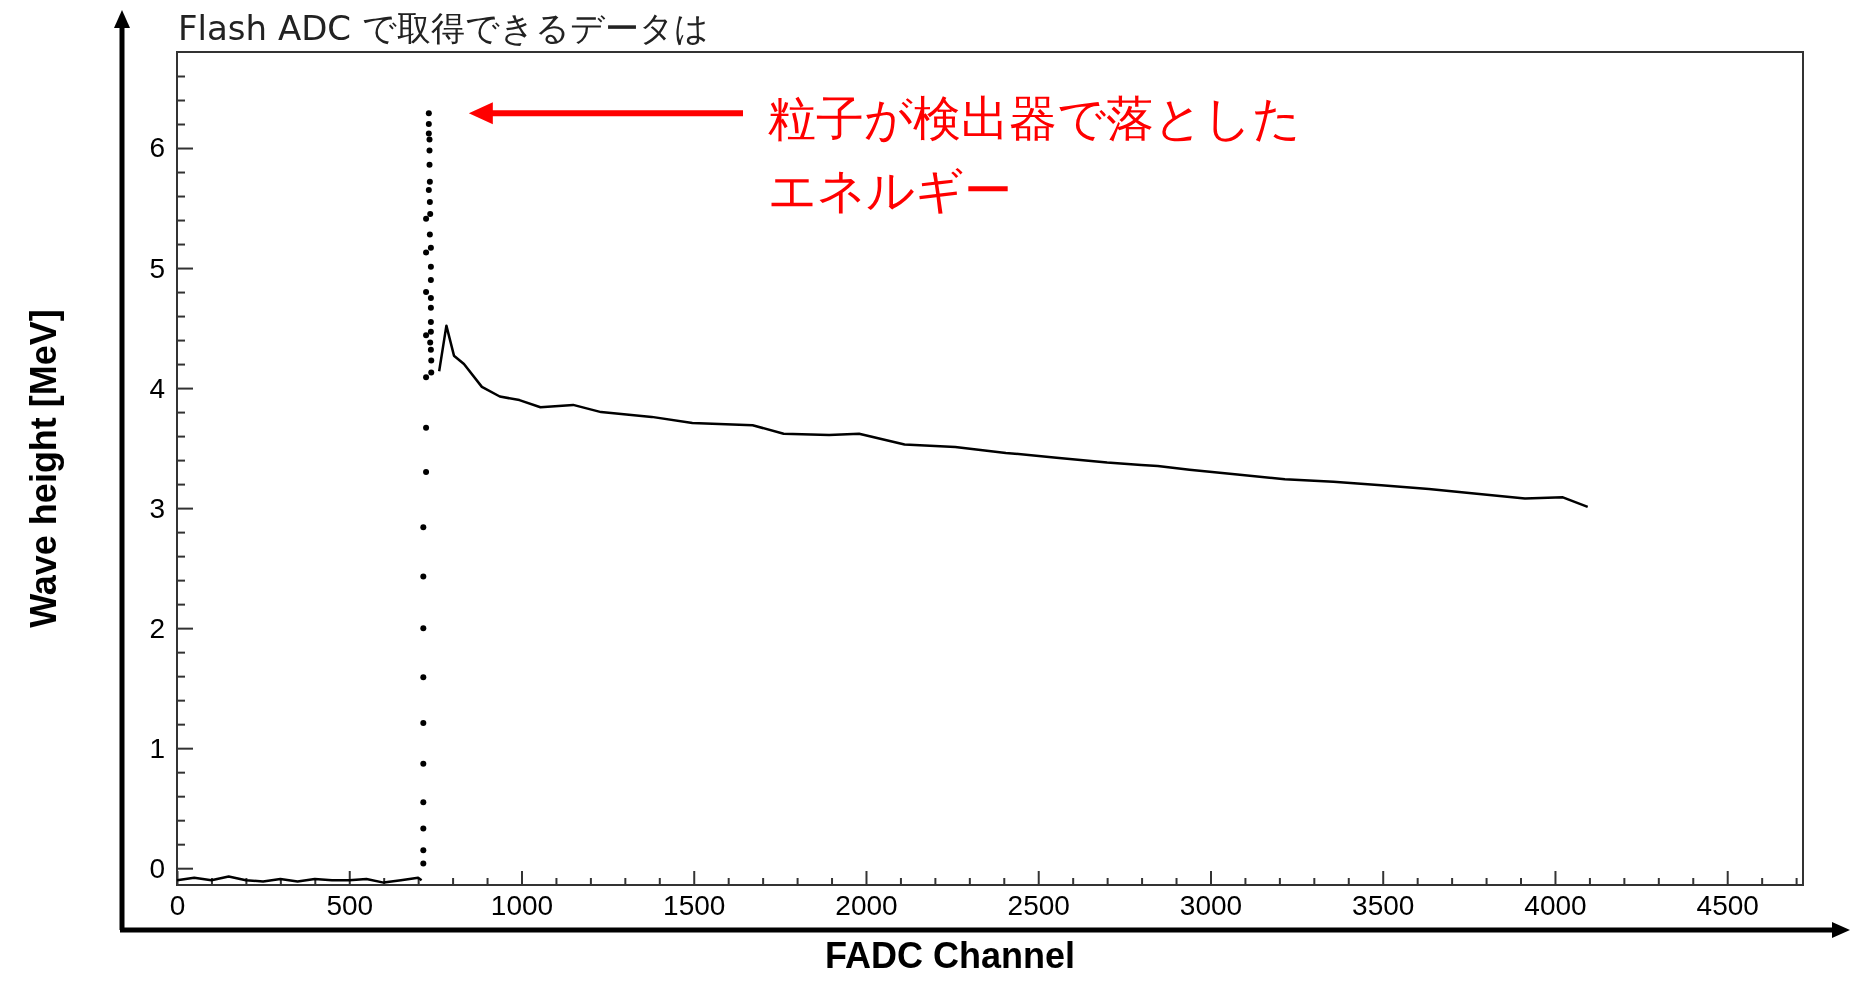 This screenshot has height=987, width=1858. Describe the element at coordinates (522, 905) in the screenshot. I see `x-tick-label: 1000` at that location.